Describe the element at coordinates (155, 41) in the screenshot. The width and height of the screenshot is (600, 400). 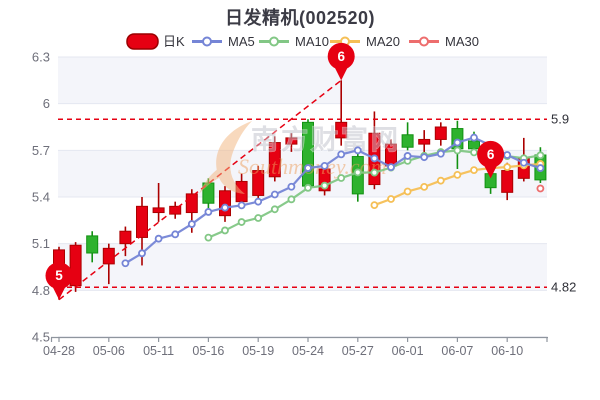
I see `legend-item-K: 日K` at that location.